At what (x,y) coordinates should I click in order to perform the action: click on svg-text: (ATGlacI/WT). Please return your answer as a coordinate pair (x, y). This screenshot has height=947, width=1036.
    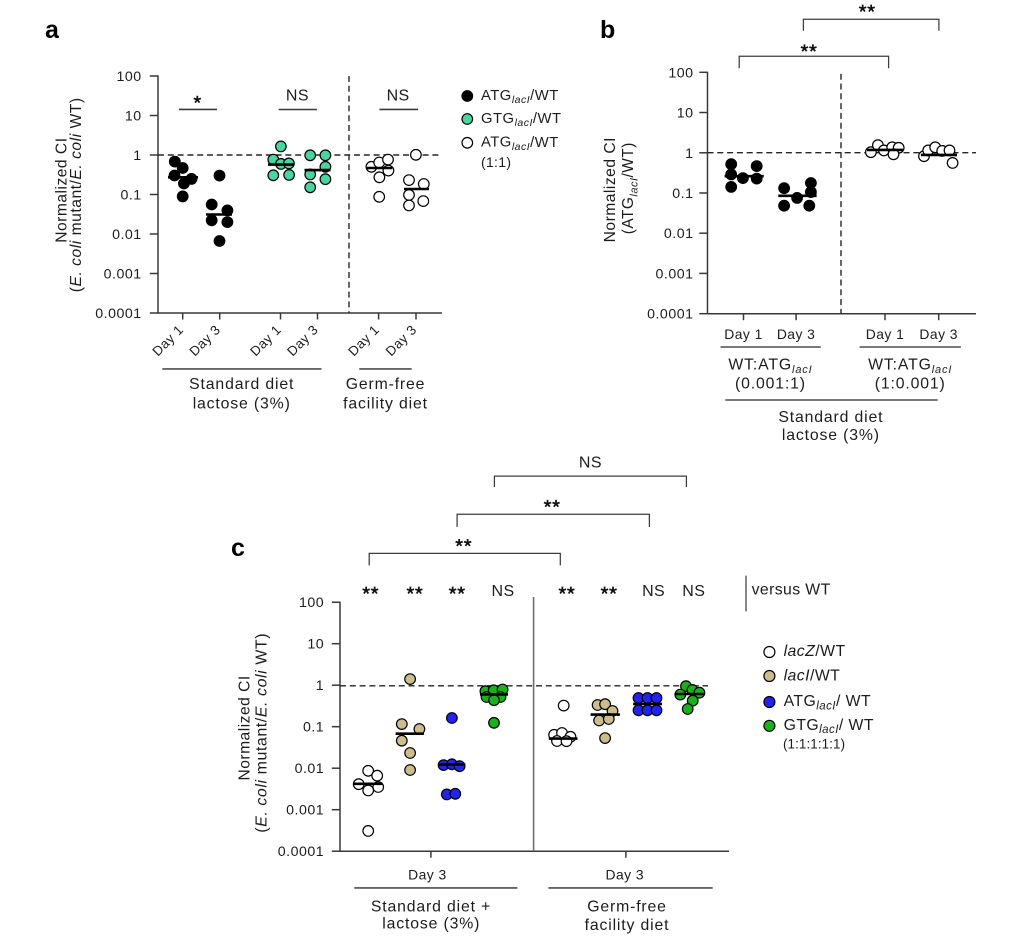
    Looking at the image, I should click on (630, 188).